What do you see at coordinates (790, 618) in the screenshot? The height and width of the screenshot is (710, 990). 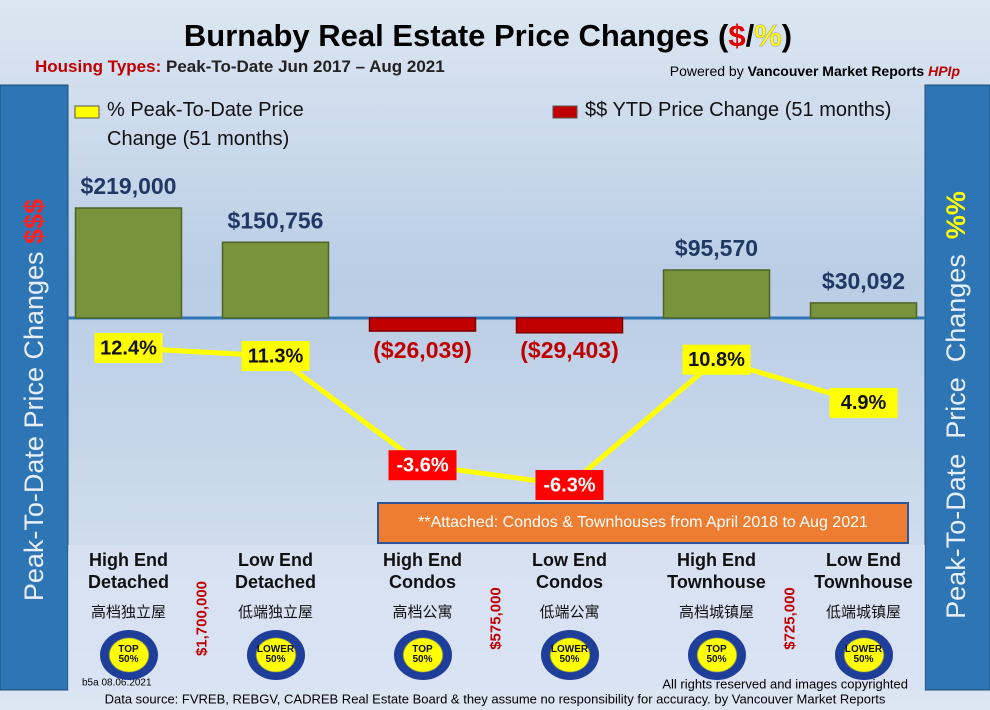 I see `price-threshold: $725,000` at bounding box center [790, 618].